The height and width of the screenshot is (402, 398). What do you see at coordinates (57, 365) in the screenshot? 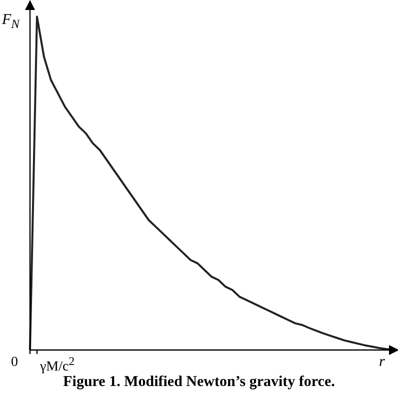
I see `text: γM/c$^{2}$` at bounding box center [57, 365].